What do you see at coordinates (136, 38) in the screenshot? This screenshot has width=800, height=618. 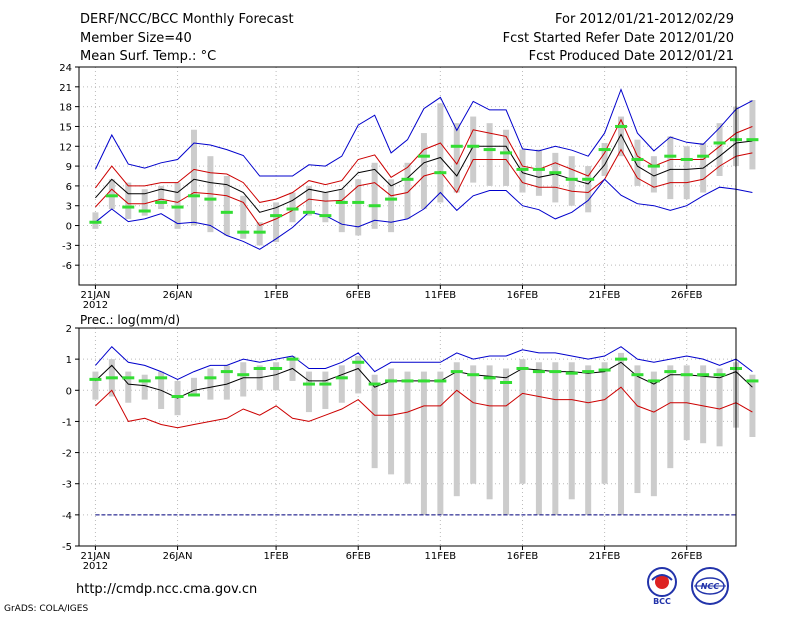 I see `member-size-label: Member Size=40` at bounding box center [136, 38].